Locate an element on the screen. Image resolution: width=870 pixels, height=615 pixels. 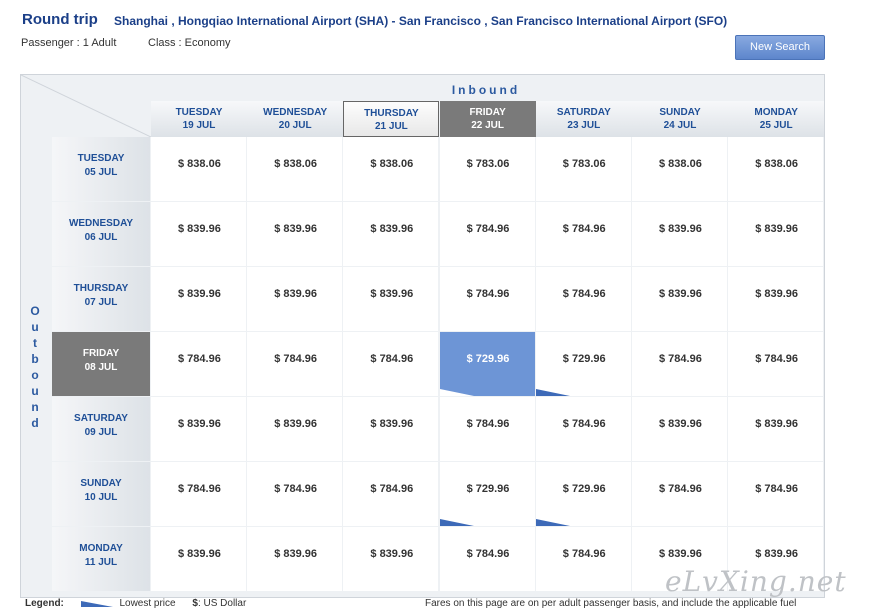
column-date: 22 JUL is located at coordinates (487, 125).